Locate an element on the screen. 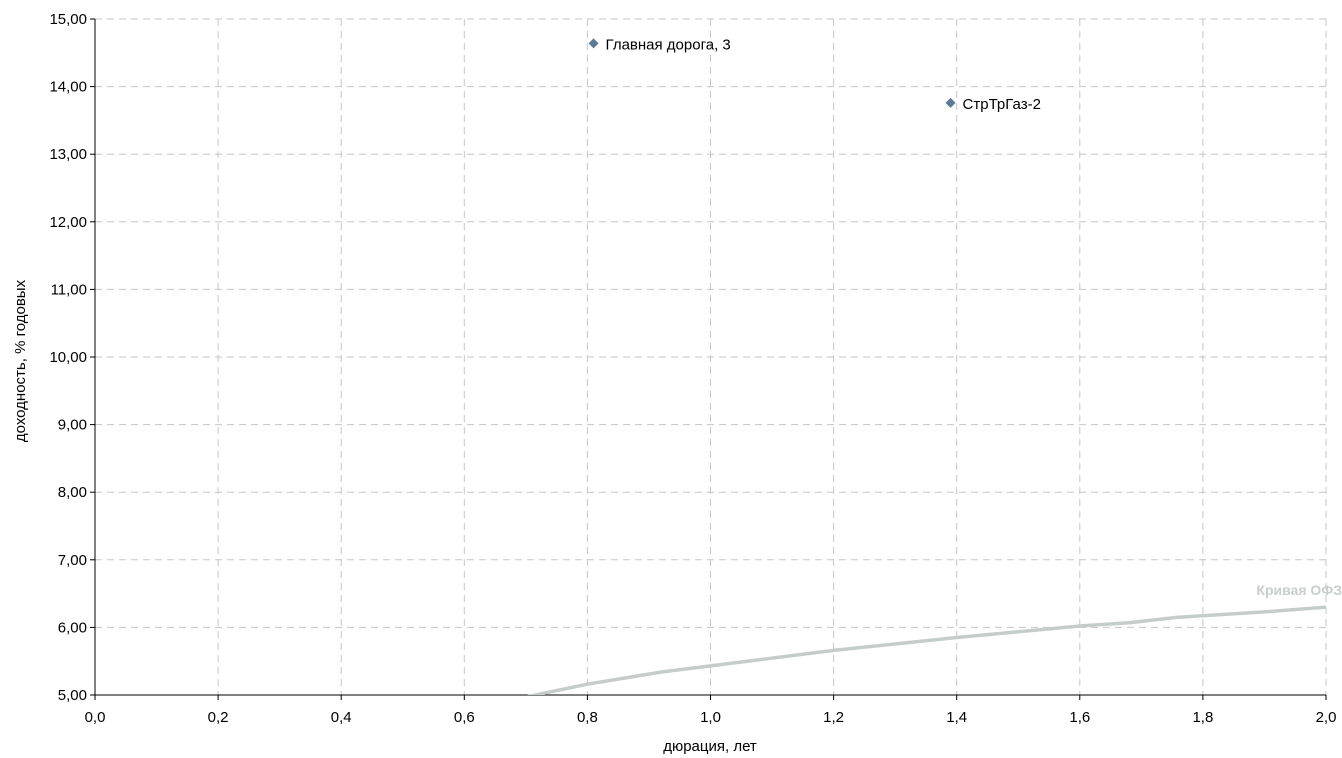  x-tick-label: 0,6 is located at coordinates (464, 717).